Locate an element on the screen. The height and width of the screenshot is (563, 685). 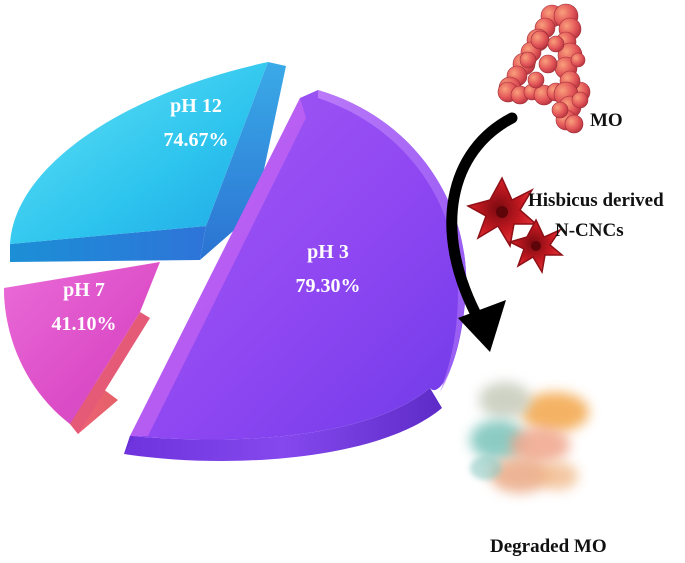
slice-value-ph3: 79.30% is located at coordinates (328, 286).